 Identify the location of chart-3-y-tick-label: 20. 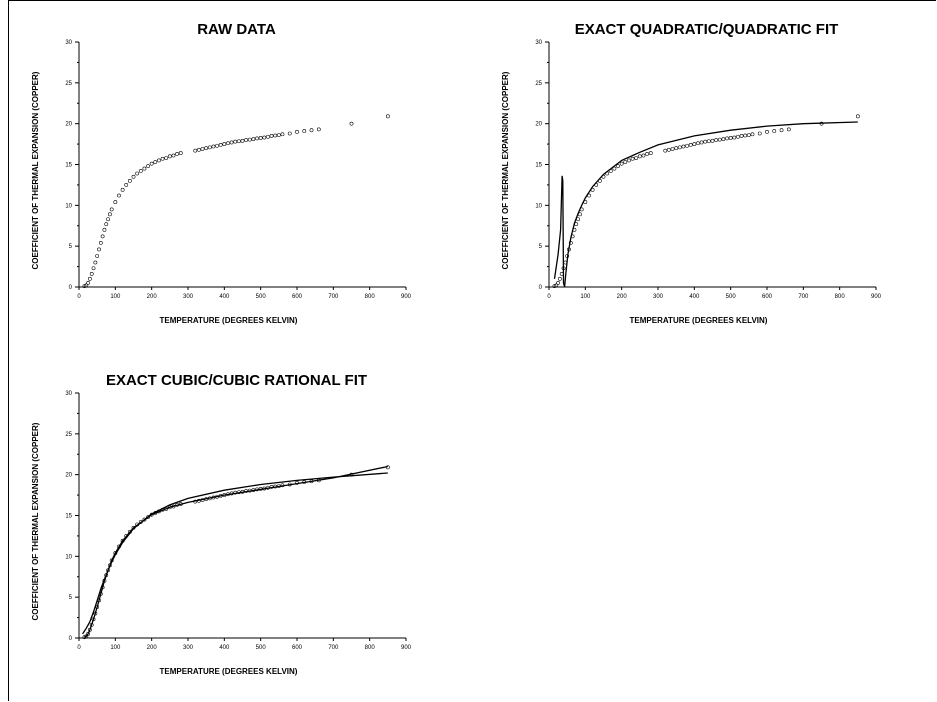
(68, 476).